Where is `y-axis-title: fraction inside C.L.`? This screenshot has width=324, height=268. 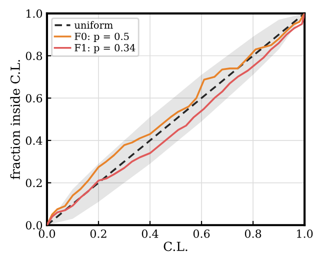 y-axis-title: fraction inside C.L. is located at coordinates (15, 120).